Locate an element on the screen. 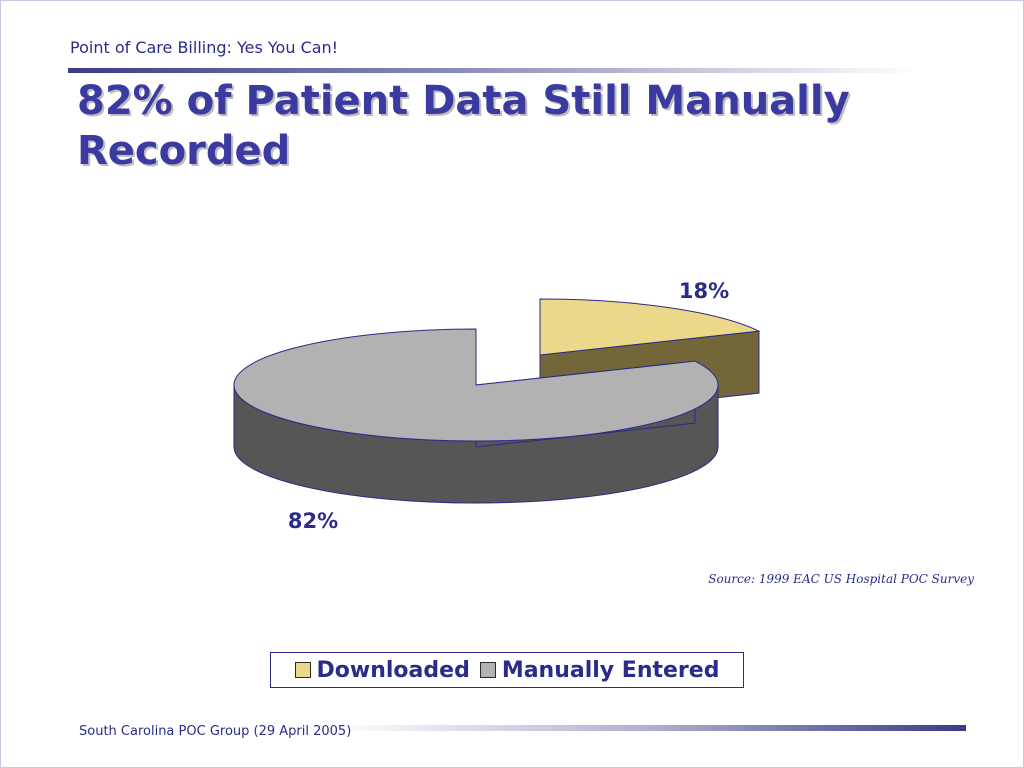 The height and width of the screenshot is (768, 1024). pie-slice-manually-entered is located at coordinates (476, 385).